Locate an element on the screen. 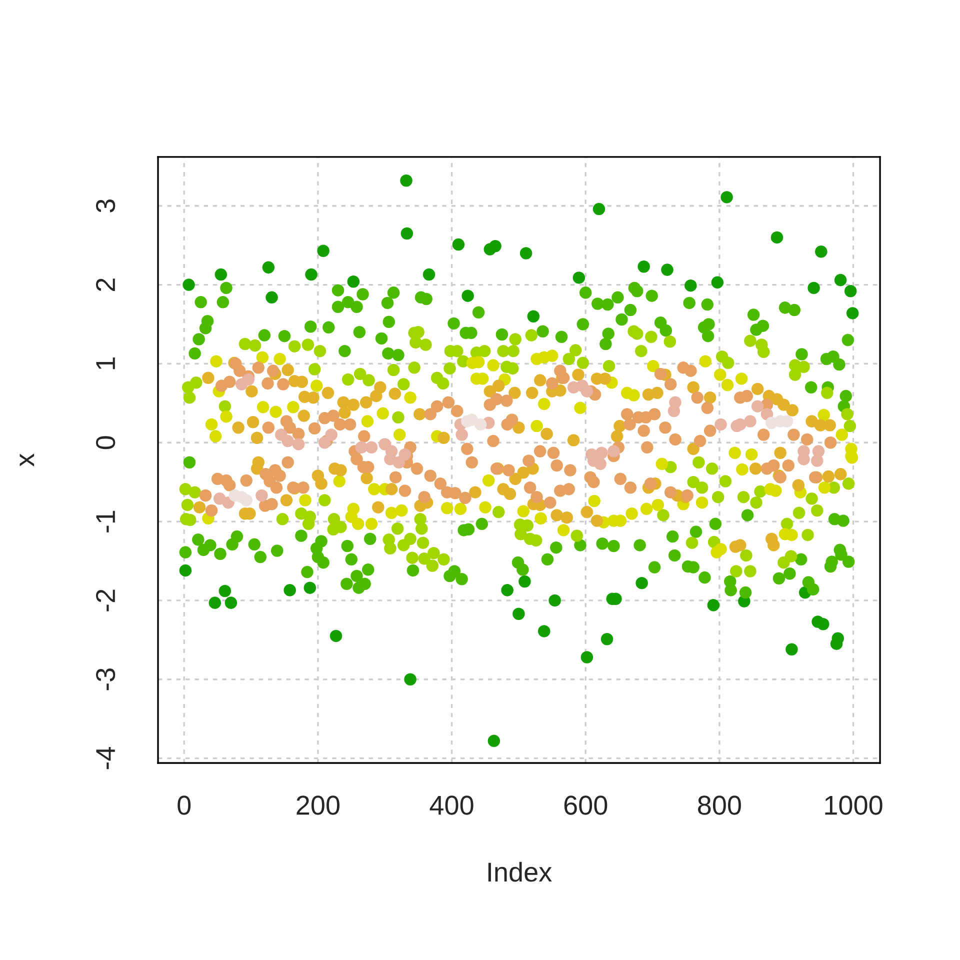 The height and width of the screenshot is (960, 960). x-tick-label: 800 is located at coordinates (719, 805).